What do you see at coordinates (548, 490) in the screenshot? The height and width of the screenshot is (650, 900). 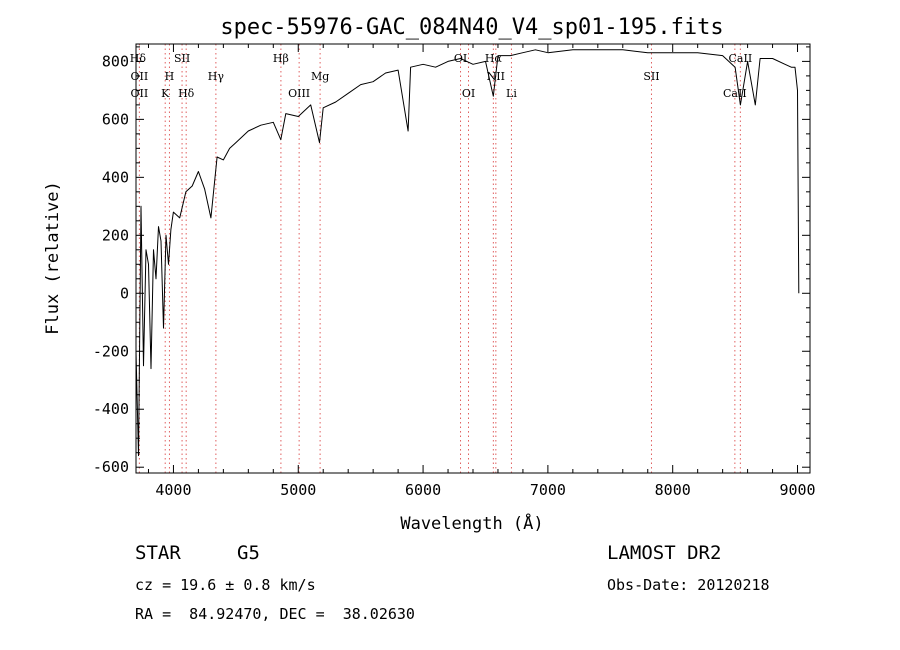 I see `x-tick-label: 7000` at bounding box center [548, 490].